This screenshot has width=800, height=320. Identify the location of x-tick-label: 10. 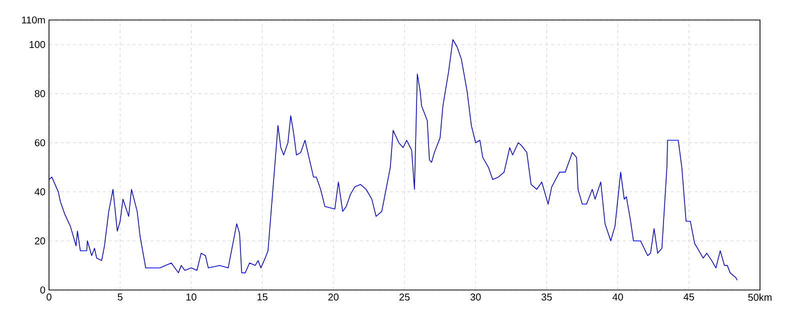
(191, 297).